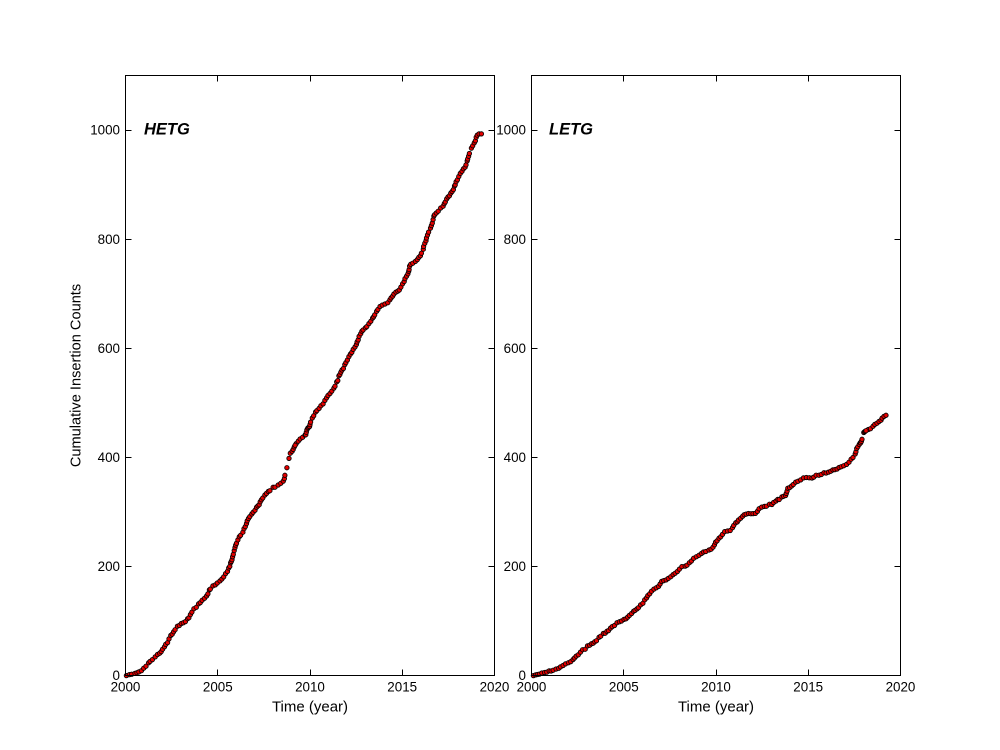 The height and width of the screenshot is (750, 1000). What do you see at coordinates (167, 130) in the screenshot?
I see `svg-text: HETG` at bounding box center [167, 130].